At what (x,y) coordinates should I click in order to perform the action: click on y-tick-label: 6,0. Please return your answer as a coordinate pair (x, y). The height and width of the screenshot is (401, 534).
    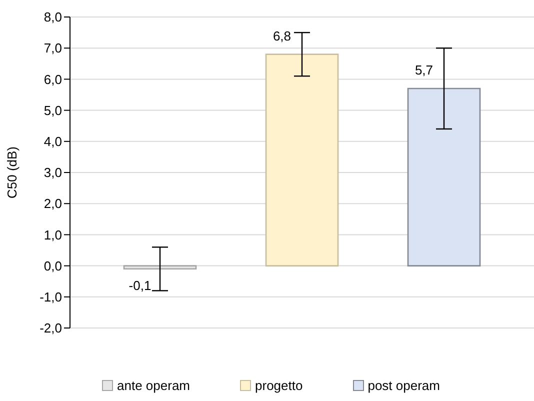
    Looking at the image, I should click on (53, 79).